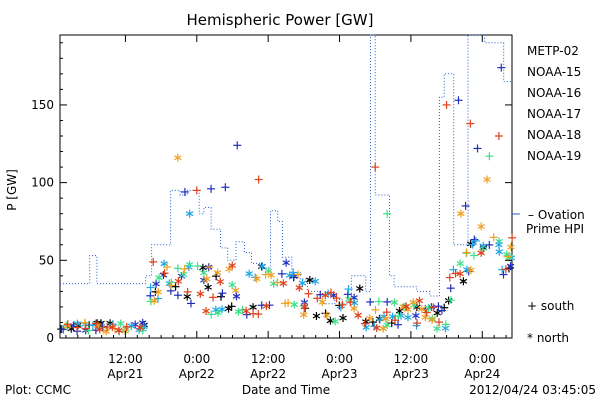  I want to click on legend-entry: NOAA-18, so click(554, 135).